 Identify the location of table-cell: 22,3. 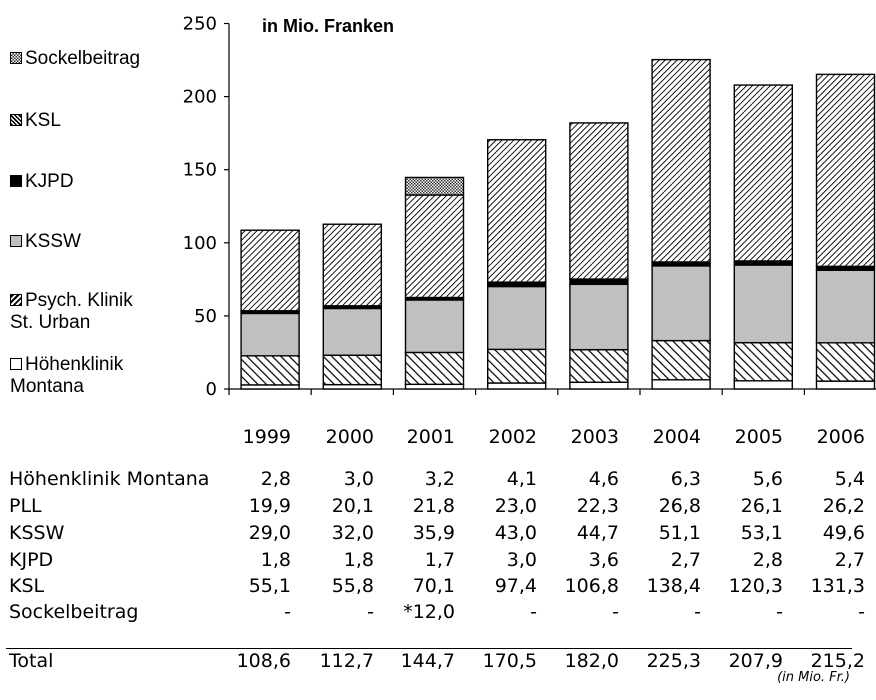
(597, 506).